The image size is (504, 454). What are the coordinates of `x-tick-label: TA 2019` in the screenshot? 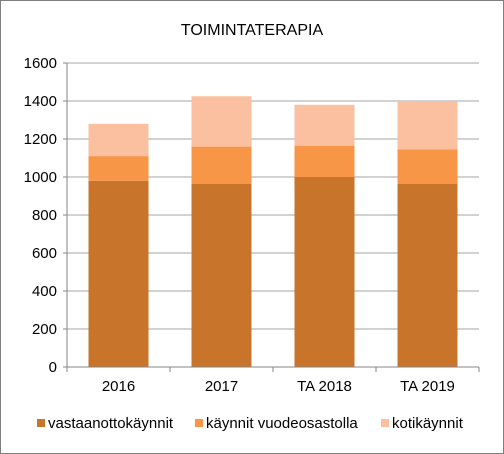 It's located at (427, 386).